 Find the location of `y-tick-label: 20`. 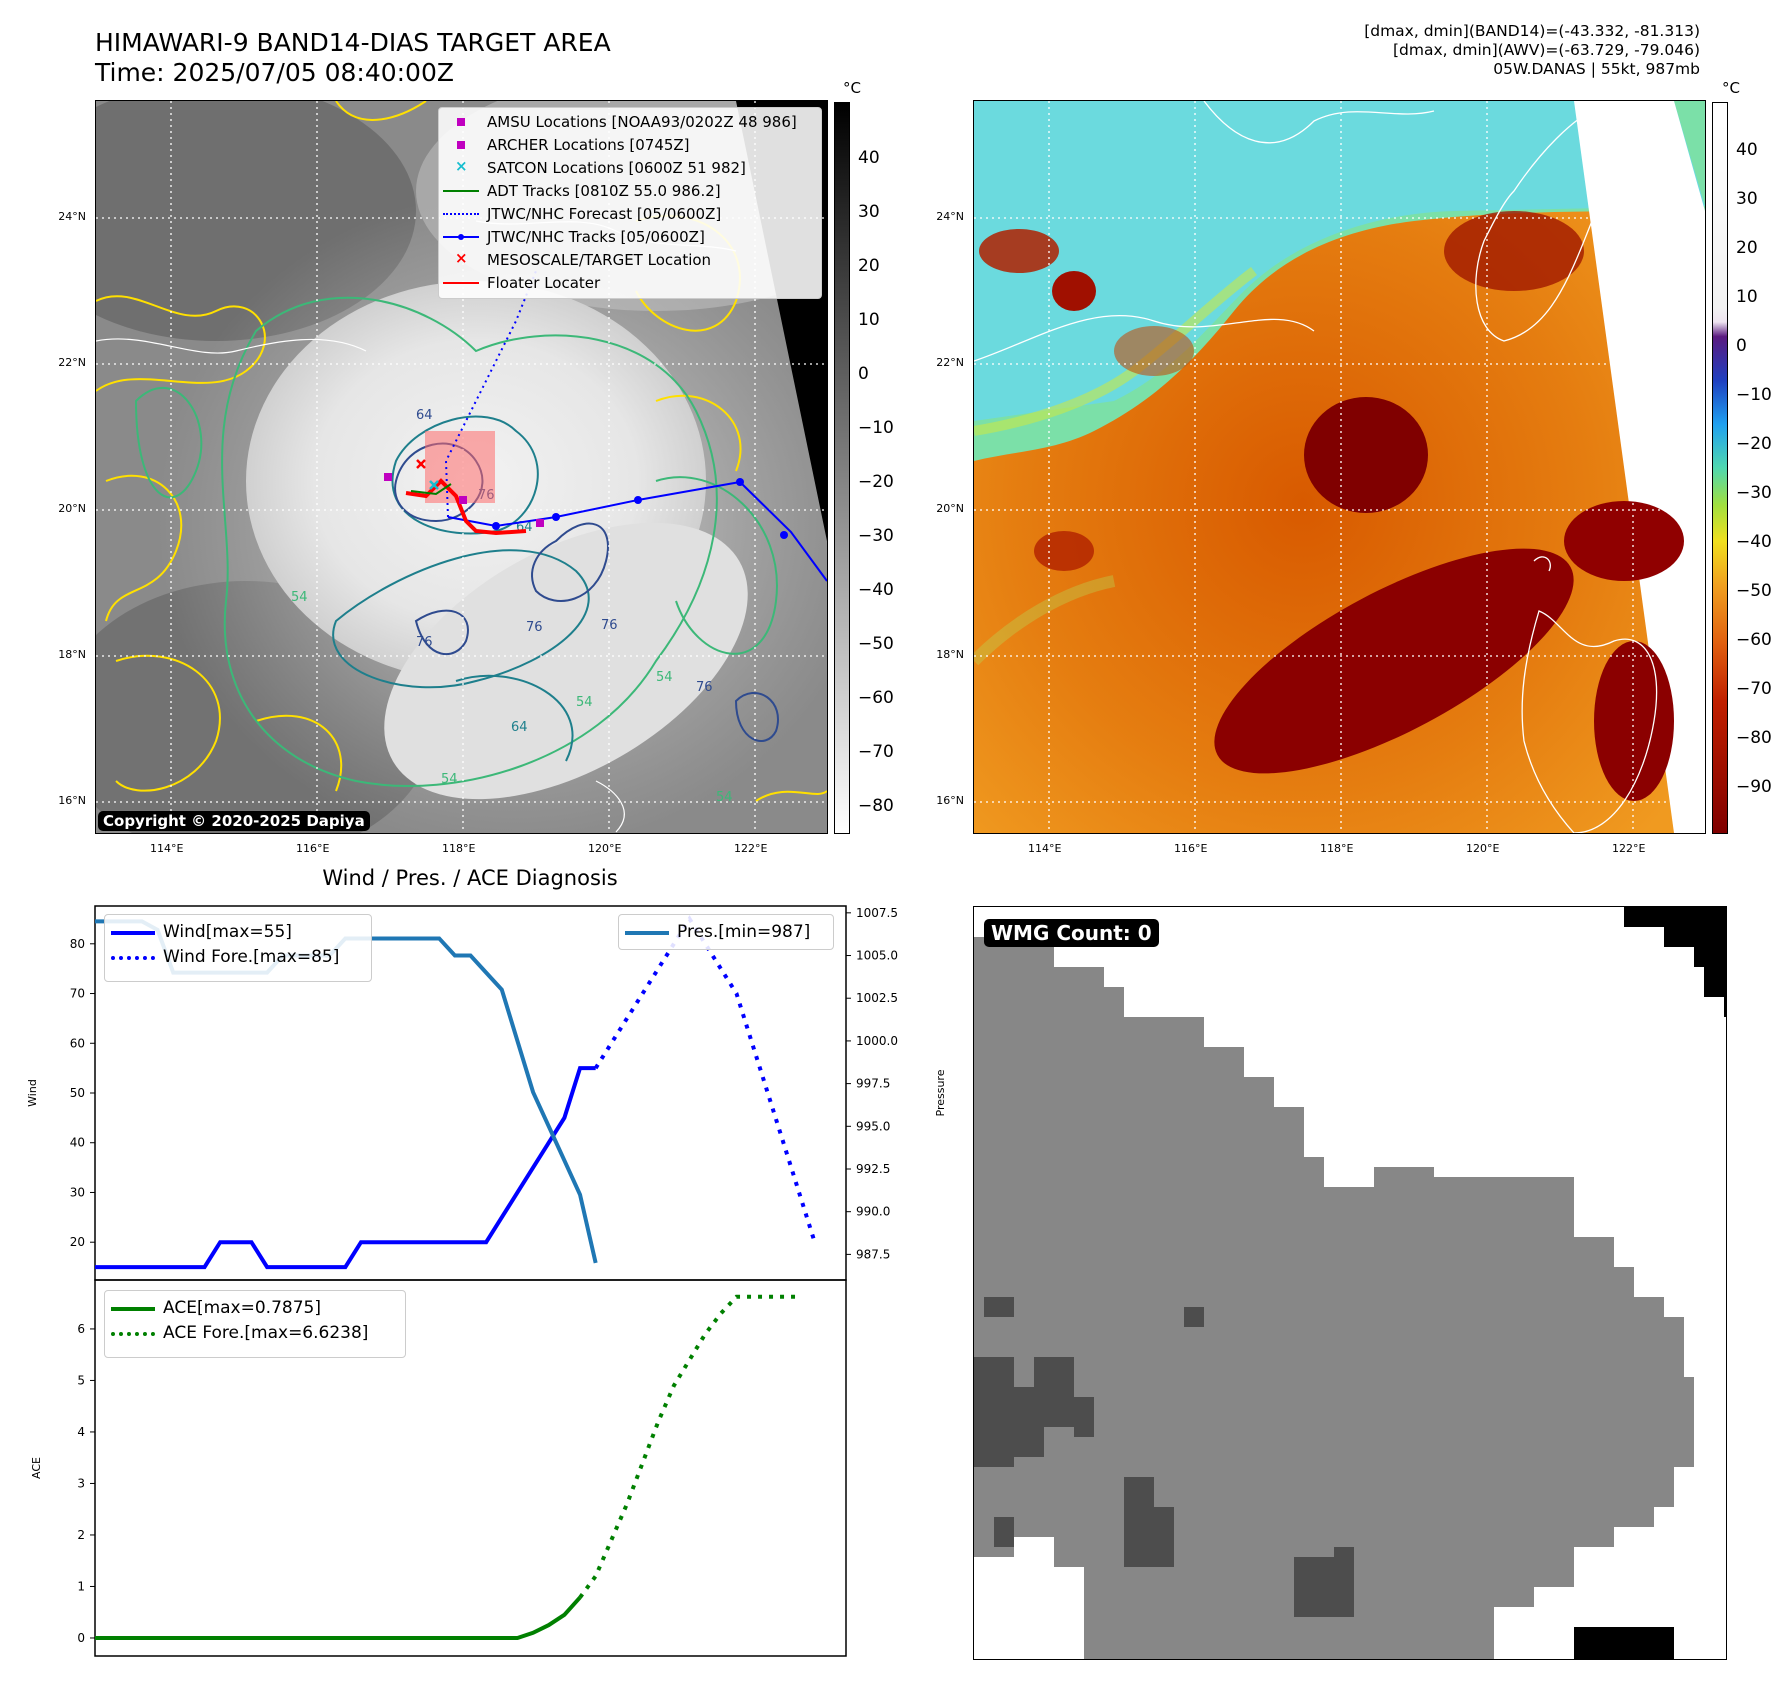

y-tick-label: 20 is located at coordinates (77, 1242).